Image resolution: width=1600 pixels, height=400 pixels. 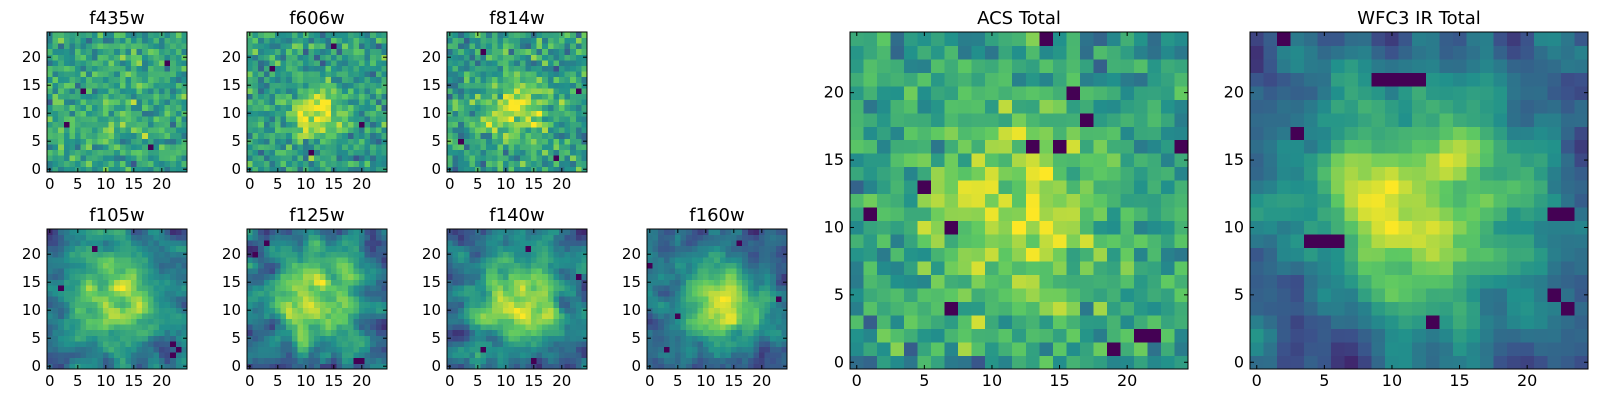 What do you see at coordinates (361, 381) in the screenshot?
I see `x-tick-label: 20` at bounding box center [361, 381].